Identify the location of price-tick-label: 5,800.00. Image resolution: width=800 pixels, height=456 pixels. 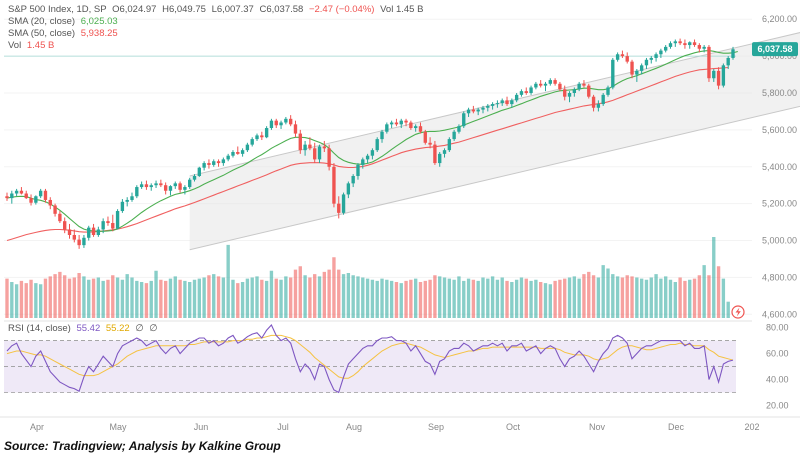
(779, 93).